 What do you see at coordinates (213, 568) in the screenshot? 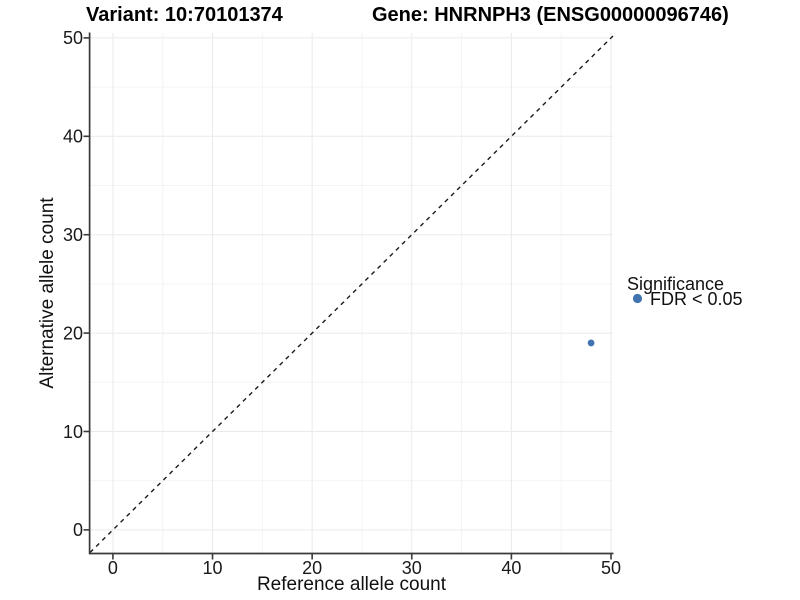
I see `x-tick-label-10: 10` at bounding box center [213, 568].